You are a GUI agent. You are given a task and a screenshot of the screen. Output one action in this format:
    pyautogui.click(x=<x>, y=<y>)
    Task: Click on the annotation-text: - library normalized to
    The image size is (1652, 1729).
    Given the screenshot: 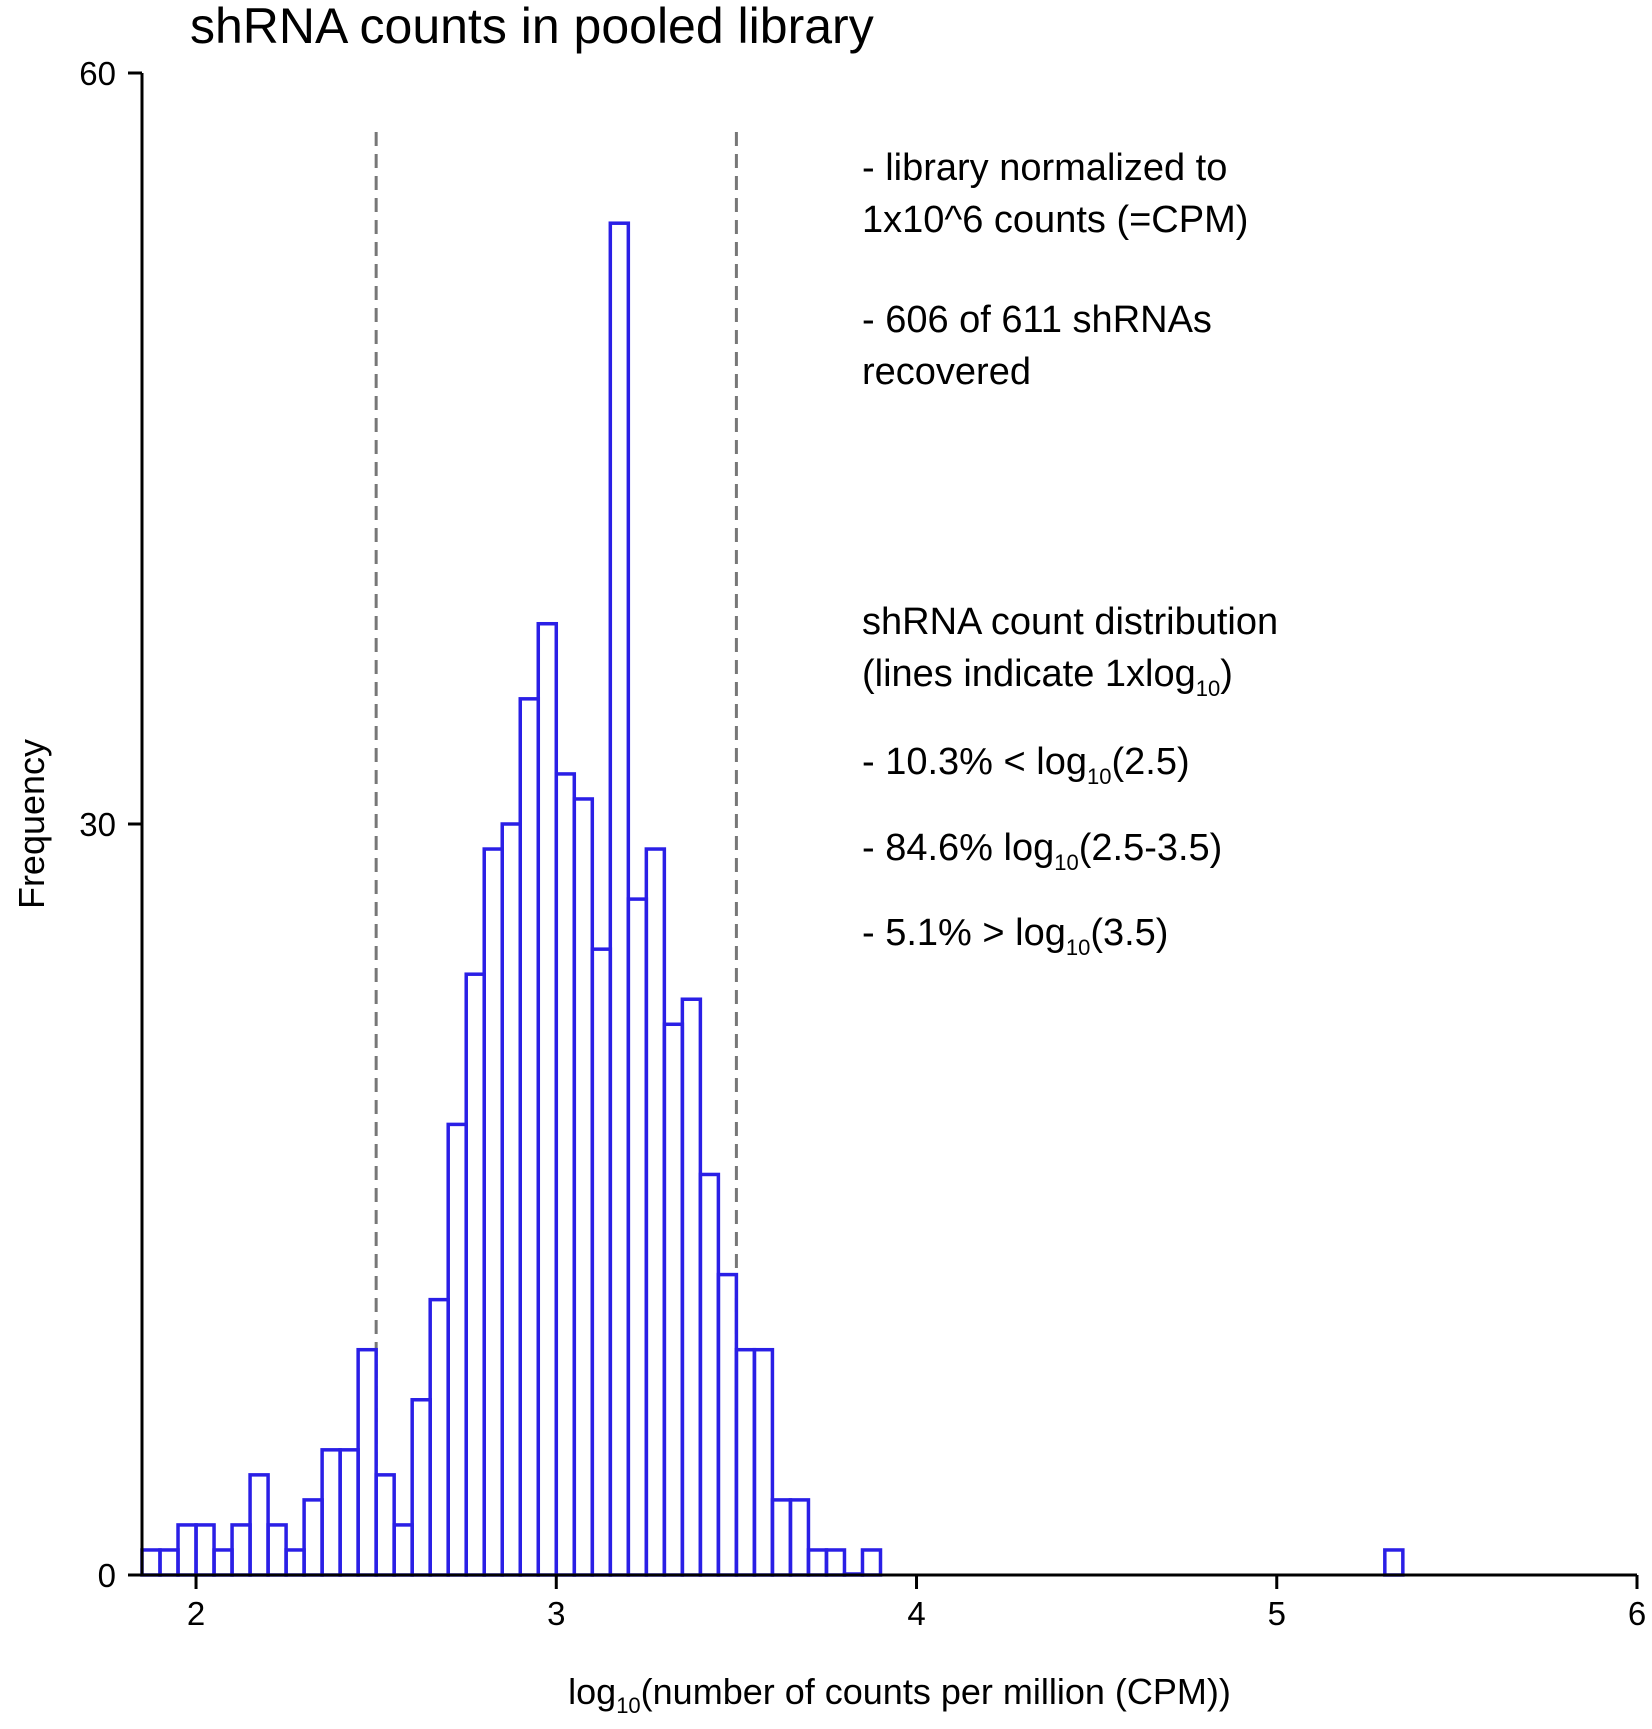 What is the action you would take?
    pyautogui.click(x=1044, y=168)
    